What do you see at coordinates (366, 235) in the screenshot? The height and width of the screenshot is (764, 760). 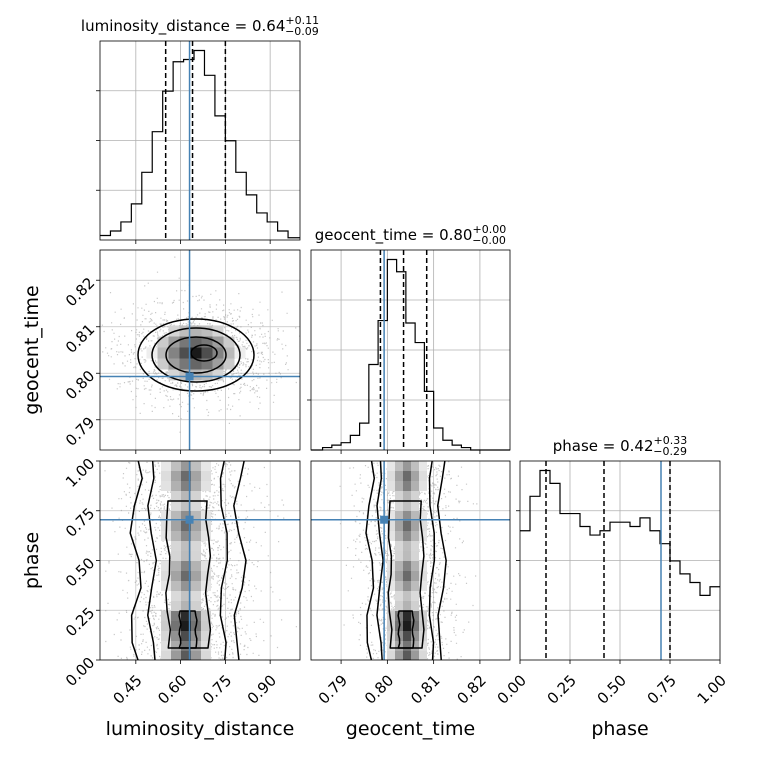 I see `title-name: geocent_time` at bounding box center [366, 235].